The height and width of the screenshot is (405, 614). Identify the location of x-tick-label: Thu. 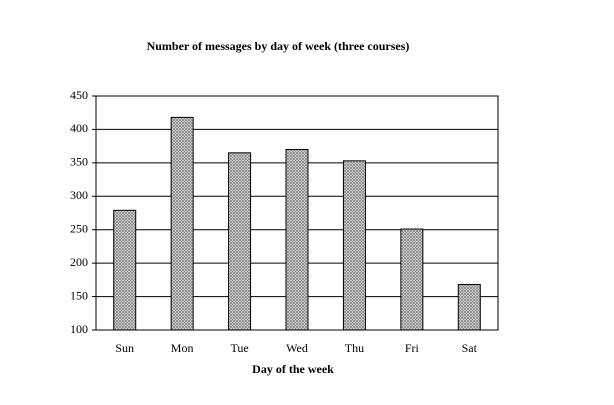
(354, 348).